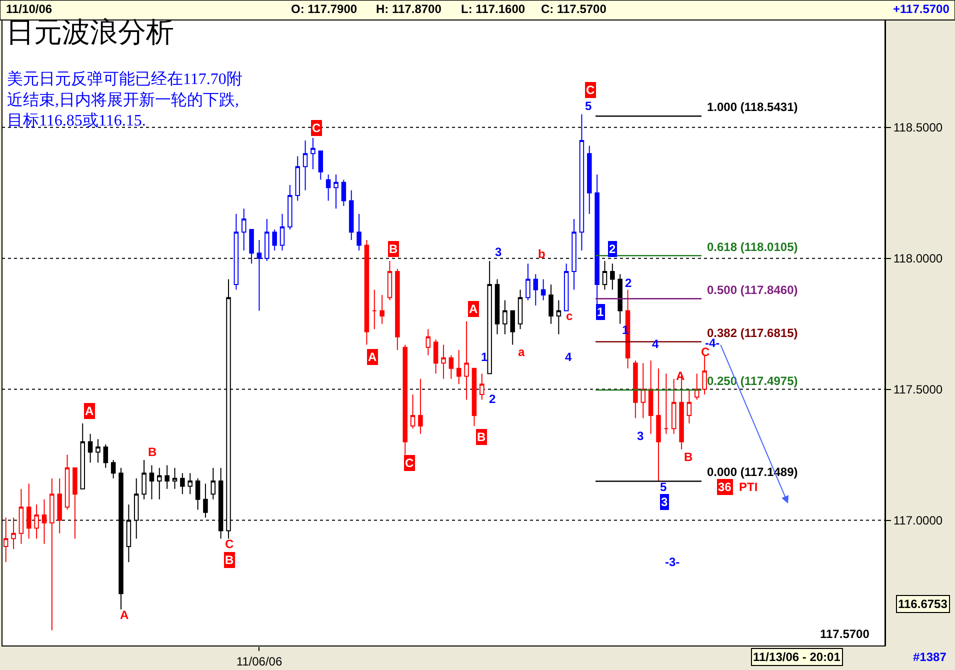 The image size is (955, 670). I want to click on annotation: b, so click(542, 254).